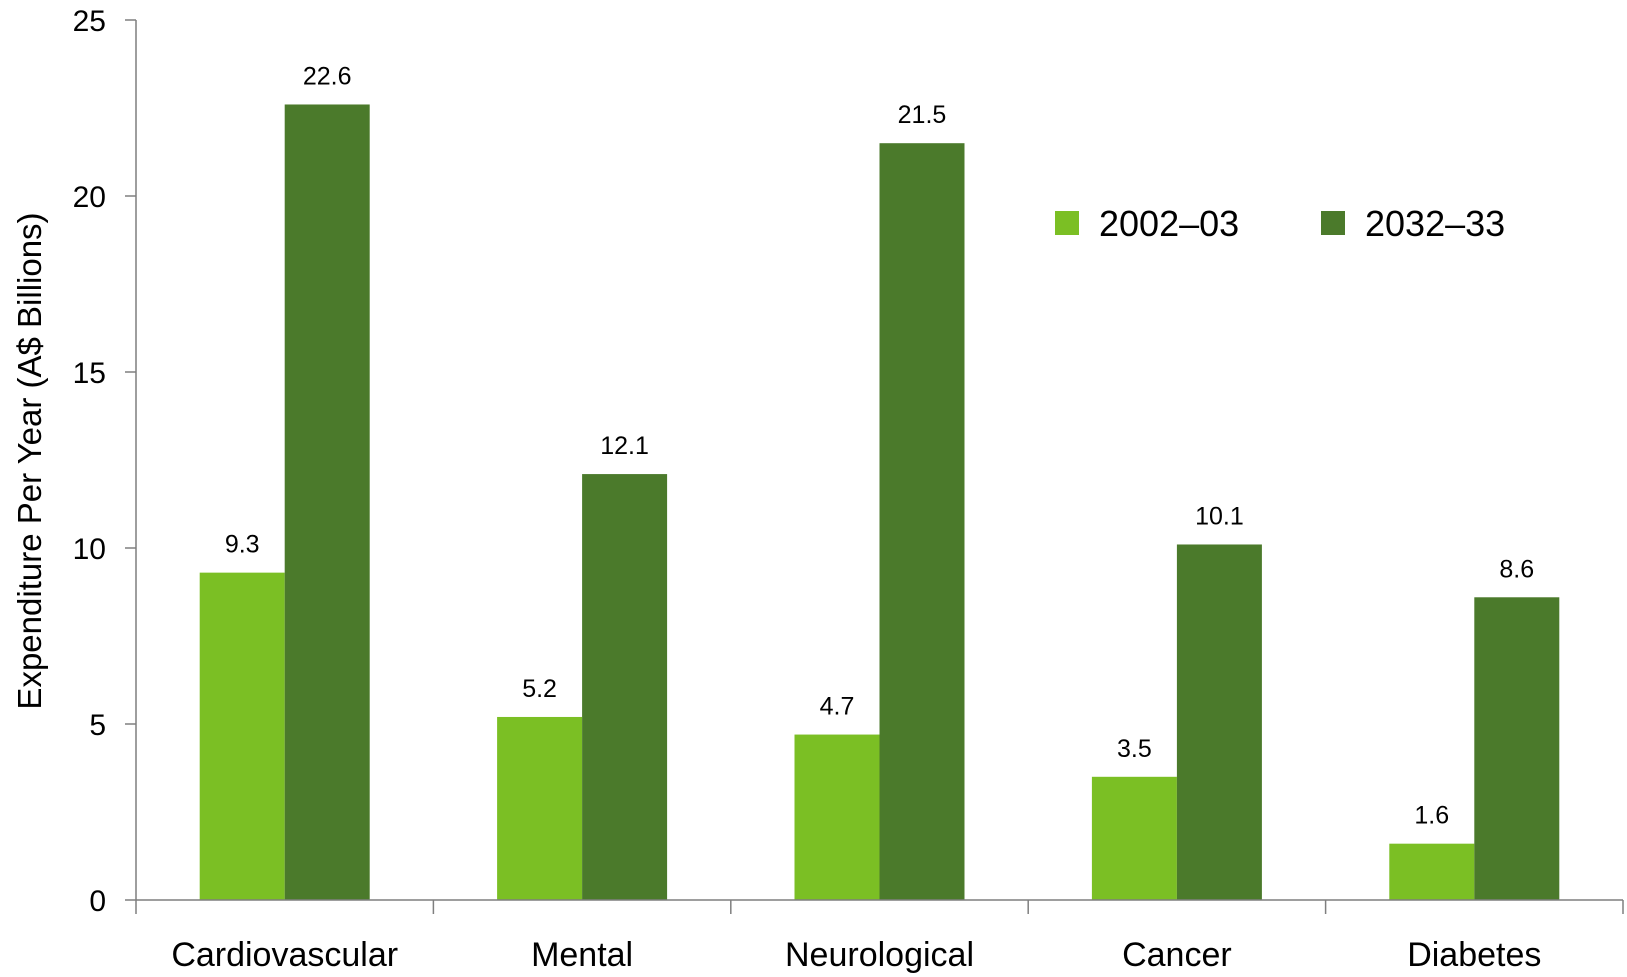 This screenshot has height=977, width=1627. I want to click on y-tick-label: 10, so click(89, 549).